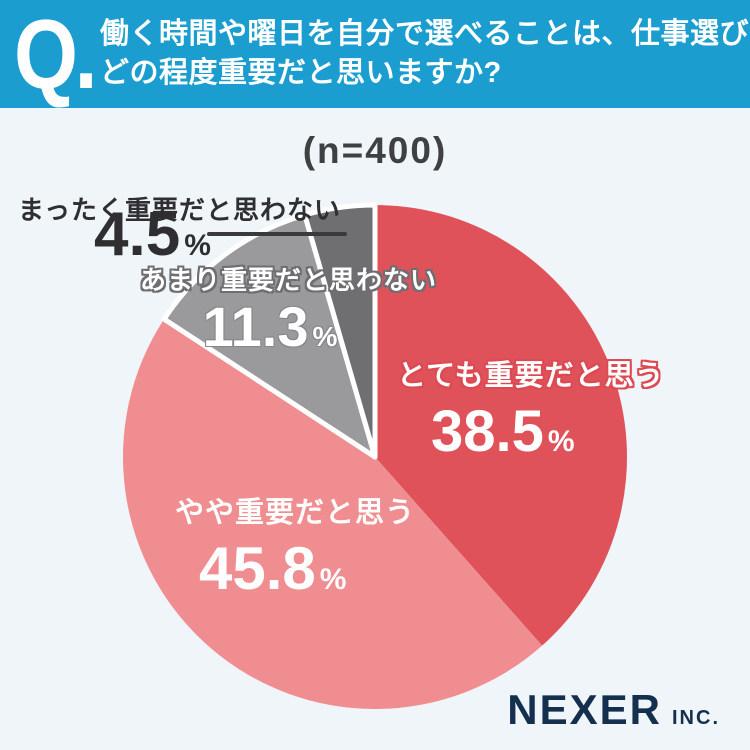 Image resolution: width=750 pixels, height=750 pixels. What do you see at coordinates (425, 54) in the screenshot?
I see `question-text: 働く時間や曜日を自分で選べることは、仕事選びに どの程度重要だと思いますか?` at bounding box center [425, 54].